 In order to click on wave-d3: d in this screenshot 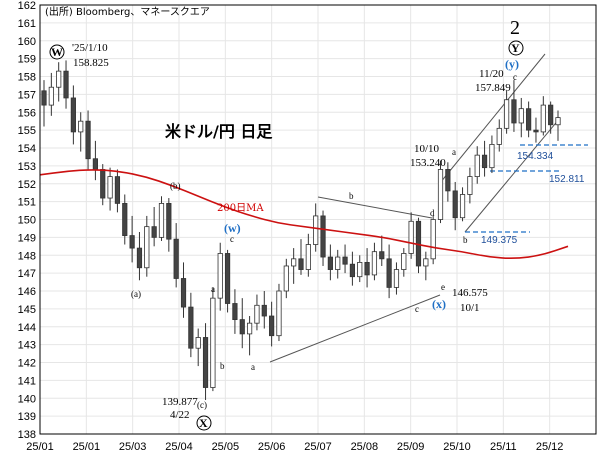, I will do `click(432, 213)`.